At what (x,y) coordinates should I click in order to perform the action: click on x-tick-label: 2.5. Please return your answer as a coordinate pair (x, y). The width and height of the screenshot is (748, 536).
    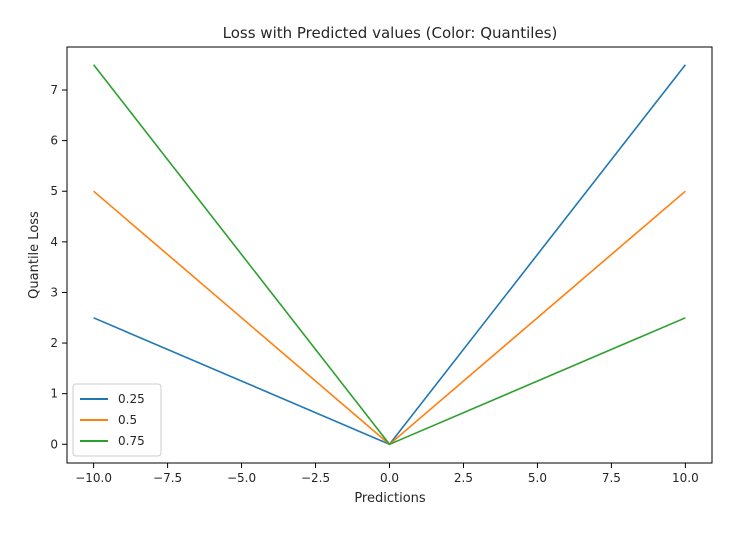
    Looking at the image, I should click on (463, 478).